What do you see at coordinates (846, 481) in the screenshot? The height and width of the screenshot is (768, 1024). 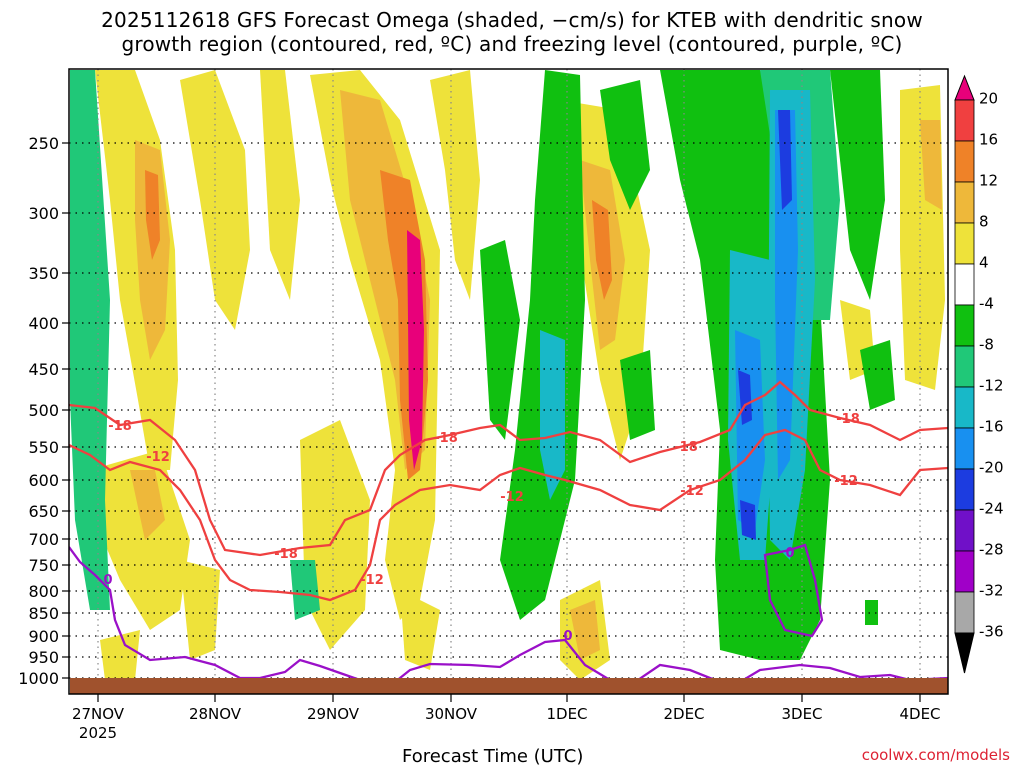 I see `contour-label-9: -12` at bounding box center [846, 481].